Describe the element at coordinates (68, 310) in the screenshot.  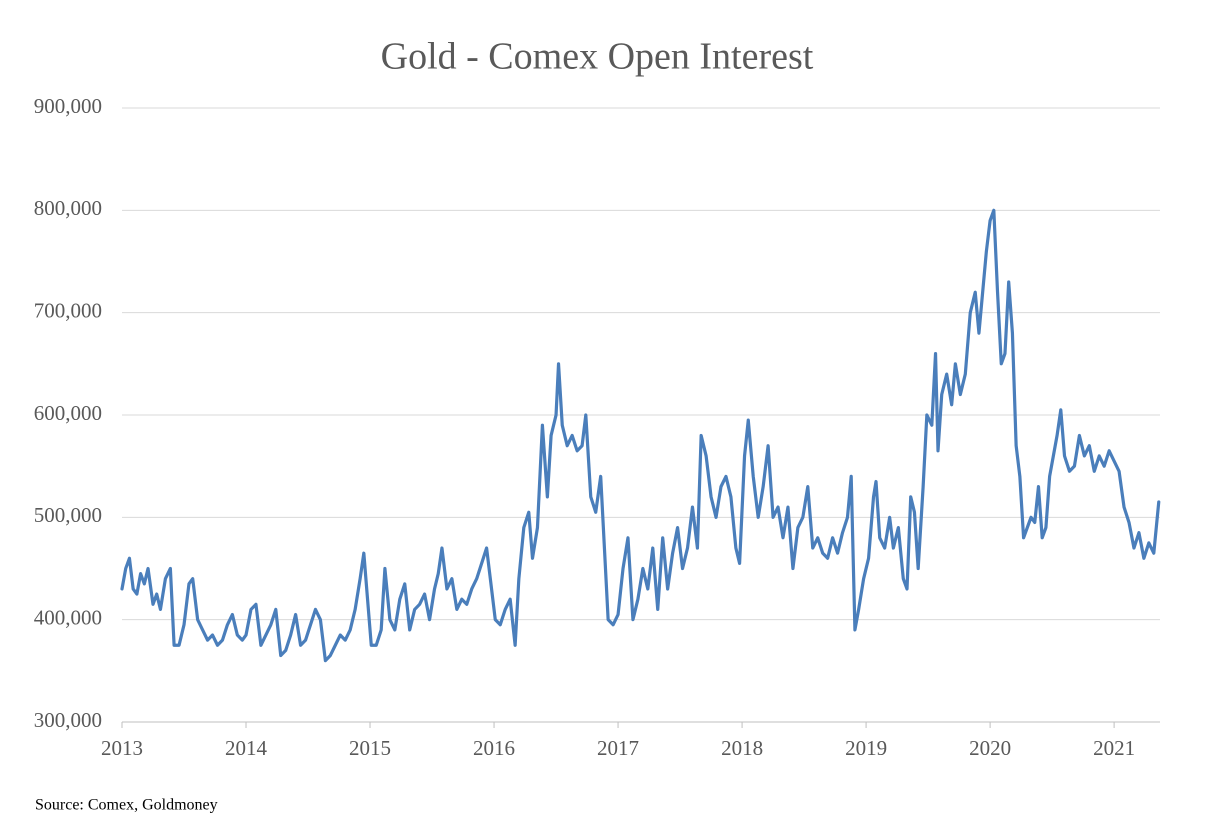
I see `y-tick-label: 700,000` at that location.